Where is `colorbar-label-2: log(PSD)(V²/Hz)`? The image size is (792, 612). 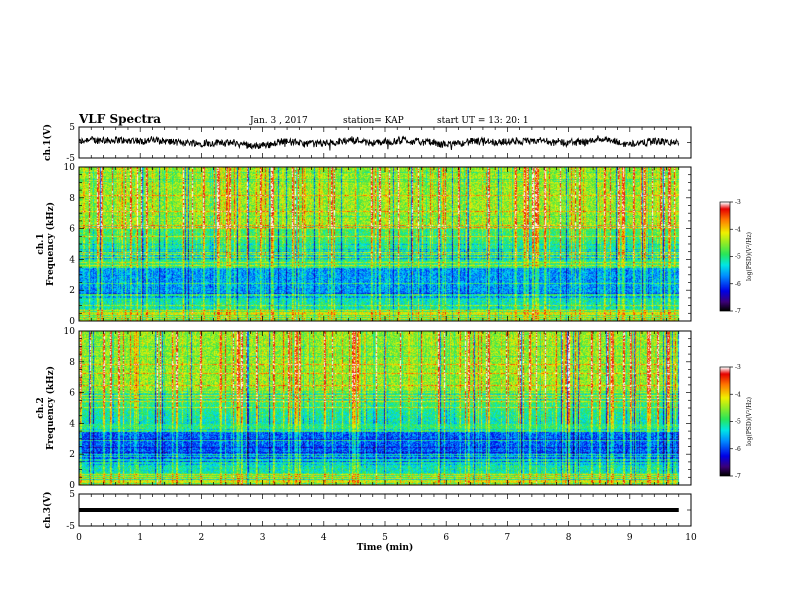 colorbar-label-2: log(PSD)(V²/Hz) is located at coordinates (749, 421).